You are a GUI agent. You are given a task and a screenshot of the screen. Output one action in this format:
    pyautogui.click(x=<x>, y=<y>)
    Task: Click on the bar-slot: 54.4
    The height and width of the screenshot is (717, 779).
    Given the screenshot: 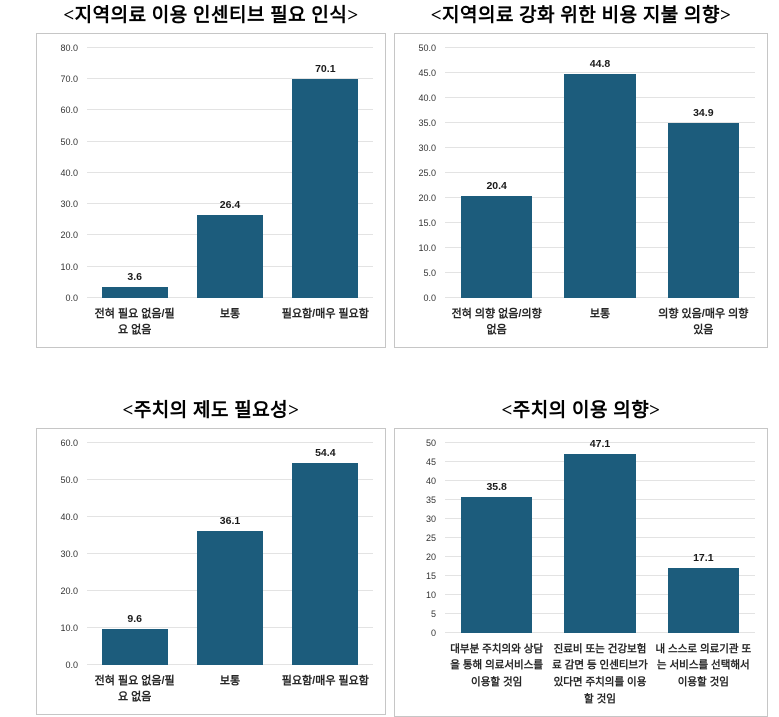 What is the action you would take?
    pyautogui.click(x=325, y=554)
    